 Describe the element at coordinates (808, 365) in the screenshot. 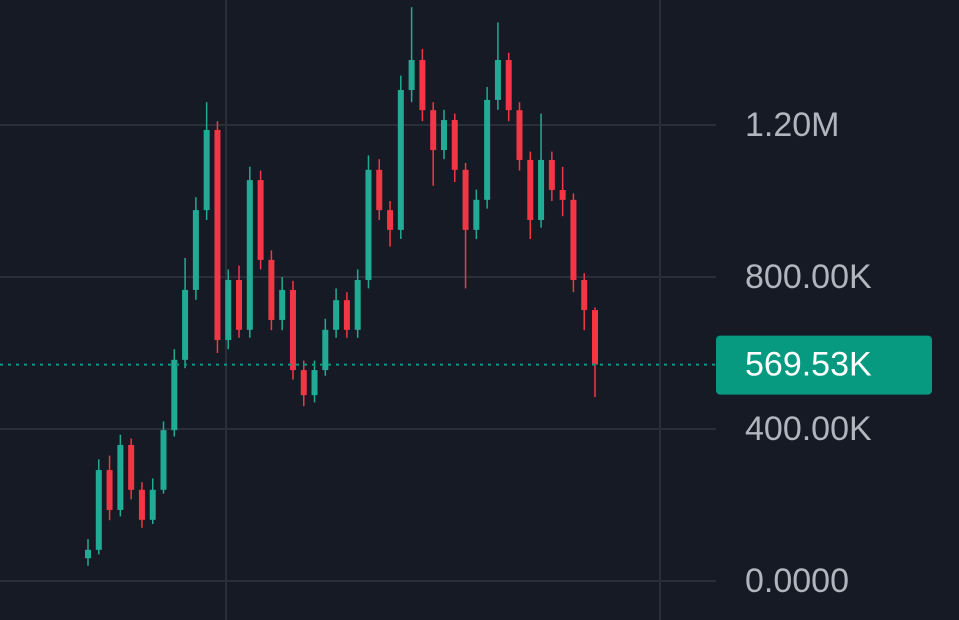

I see `last-price-label: 569.53K` at that location.